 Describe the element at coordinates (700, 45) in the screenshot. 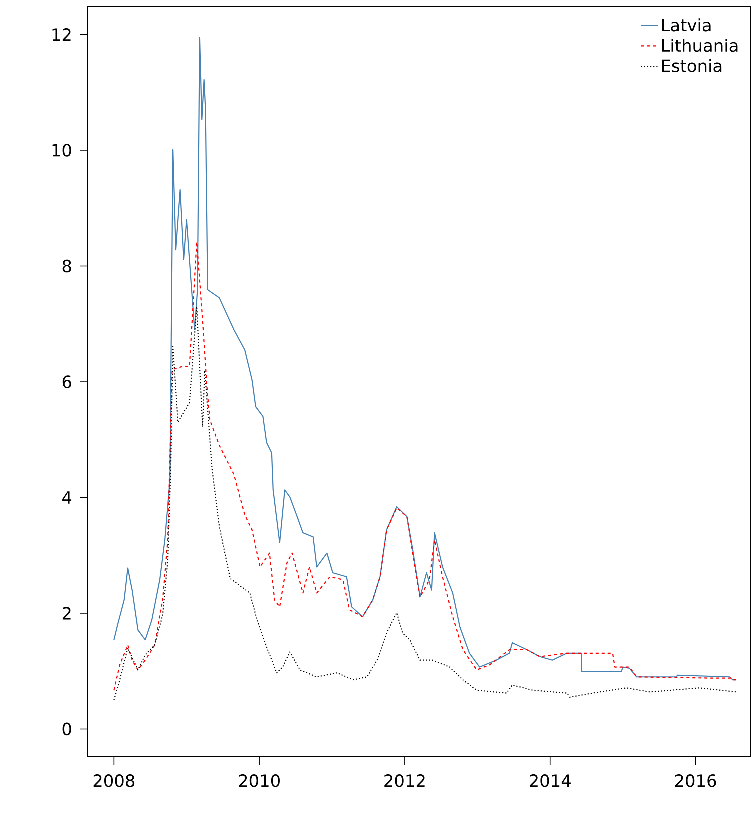

I see `legend-label: Lithuania` at that location.